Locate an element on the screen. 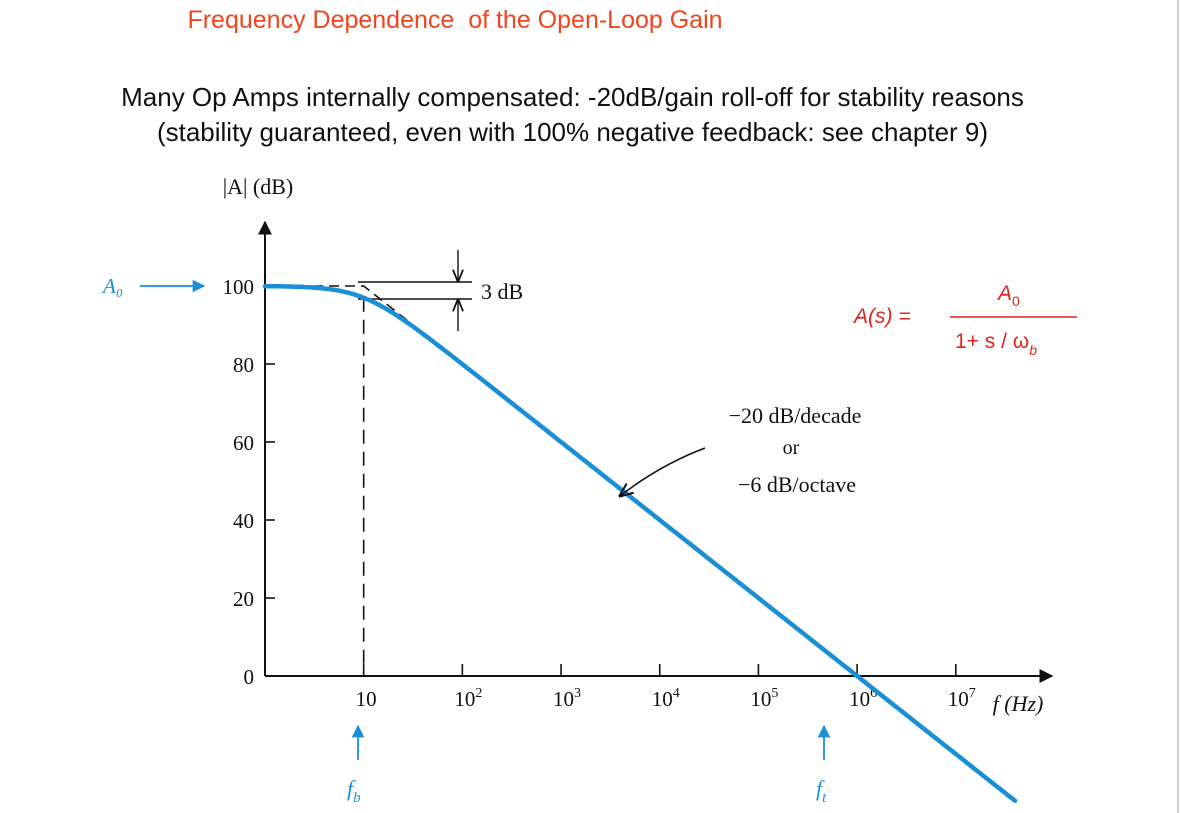 The width and height of the screenshot is (1180, 813). three-db-label: 3 dB is located at coordinates (502, 291).